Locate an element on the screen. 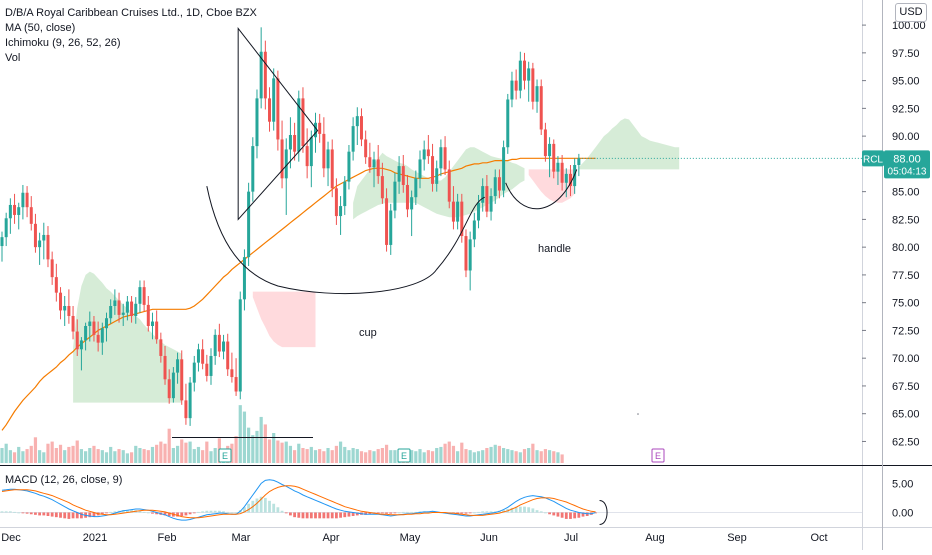 The height and width of the screenshot is (555, 932). price-tick-label: 85.00 is located at coordinates (906, 193).